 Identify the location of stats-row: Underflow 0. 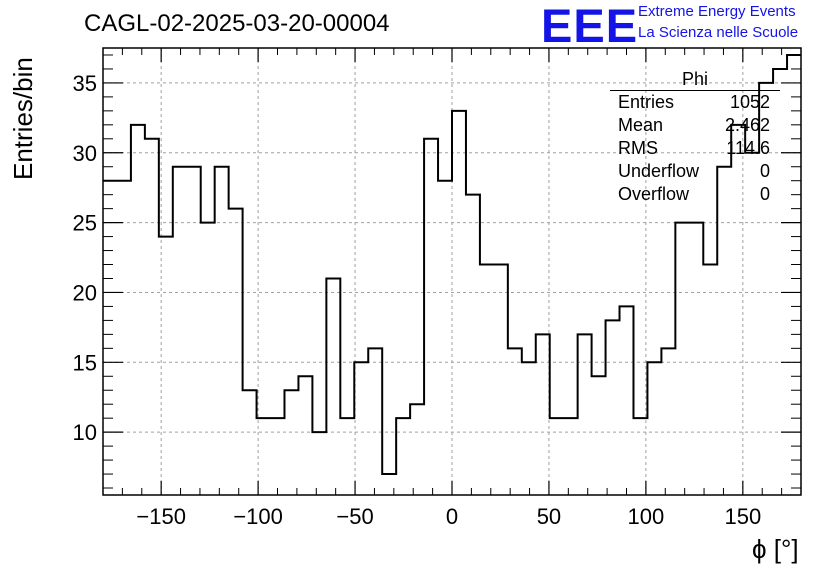
(695, 171).